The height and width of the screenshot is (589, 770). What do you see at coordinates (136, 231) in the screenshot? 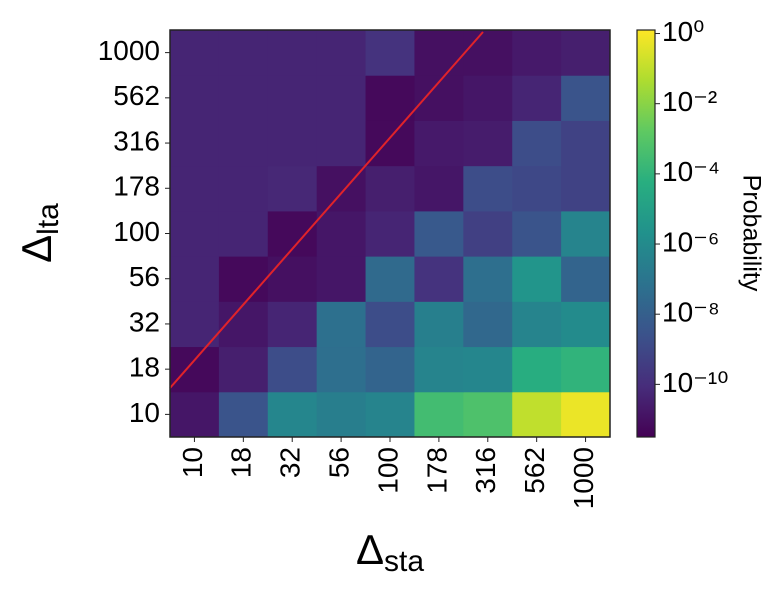
I see `y-tick-label: 100` at bounding box center [136, 231].